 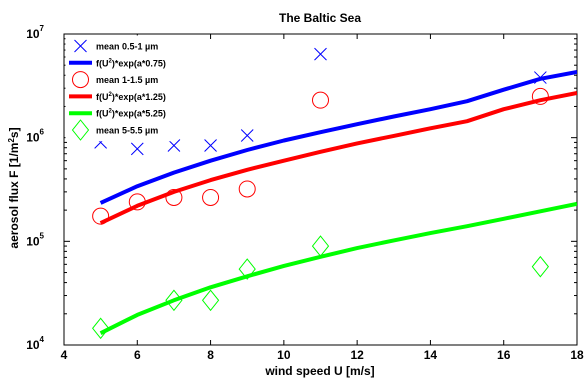 I want to click on y-axis-label: aerosol flux F [1/m2s], so click(x=14, y=187).